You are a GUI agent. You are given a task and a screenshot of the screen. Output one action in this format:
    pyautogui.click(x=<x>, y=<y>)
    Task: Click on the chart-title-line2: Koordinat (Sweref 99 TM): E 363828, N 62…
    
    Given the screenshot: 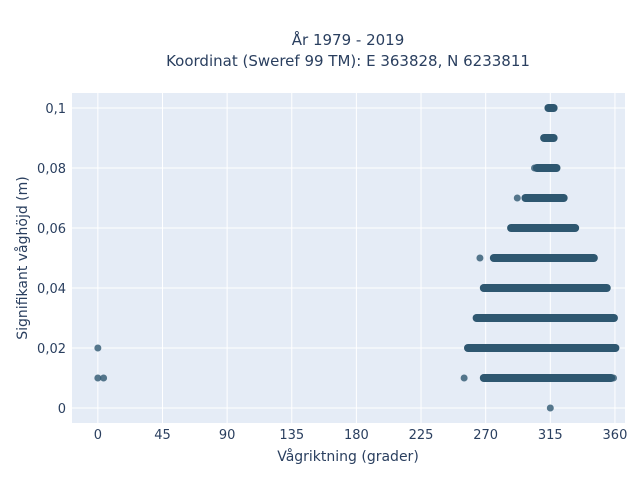 What is the action you would take?
    pyautogui.click(x=348, y=61)
    